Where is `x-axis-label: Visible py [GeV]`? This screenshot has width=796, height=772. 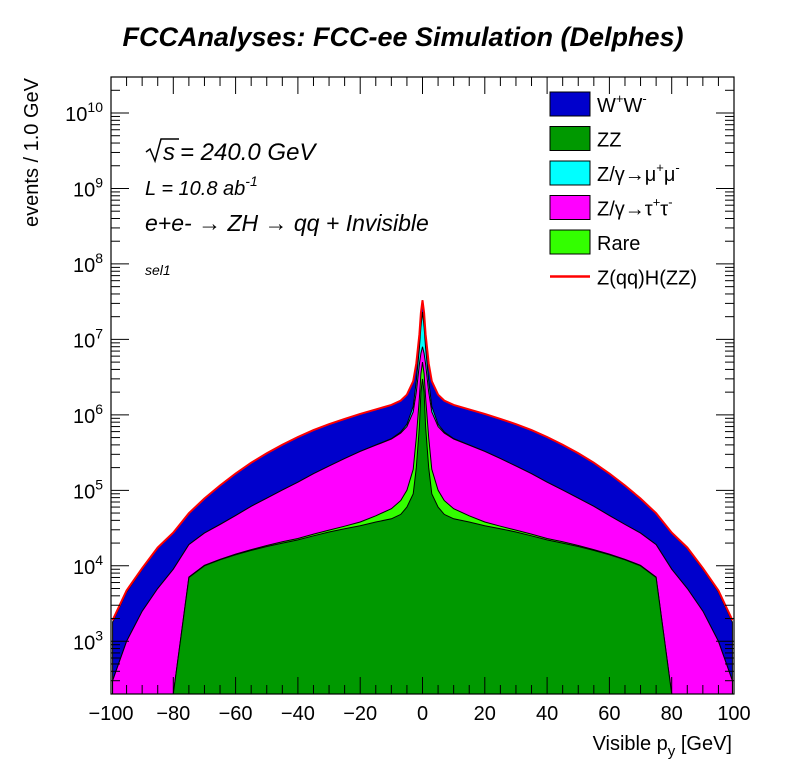
x-axis-label: Visible py [GeV] is located at coordinates (662, 746).